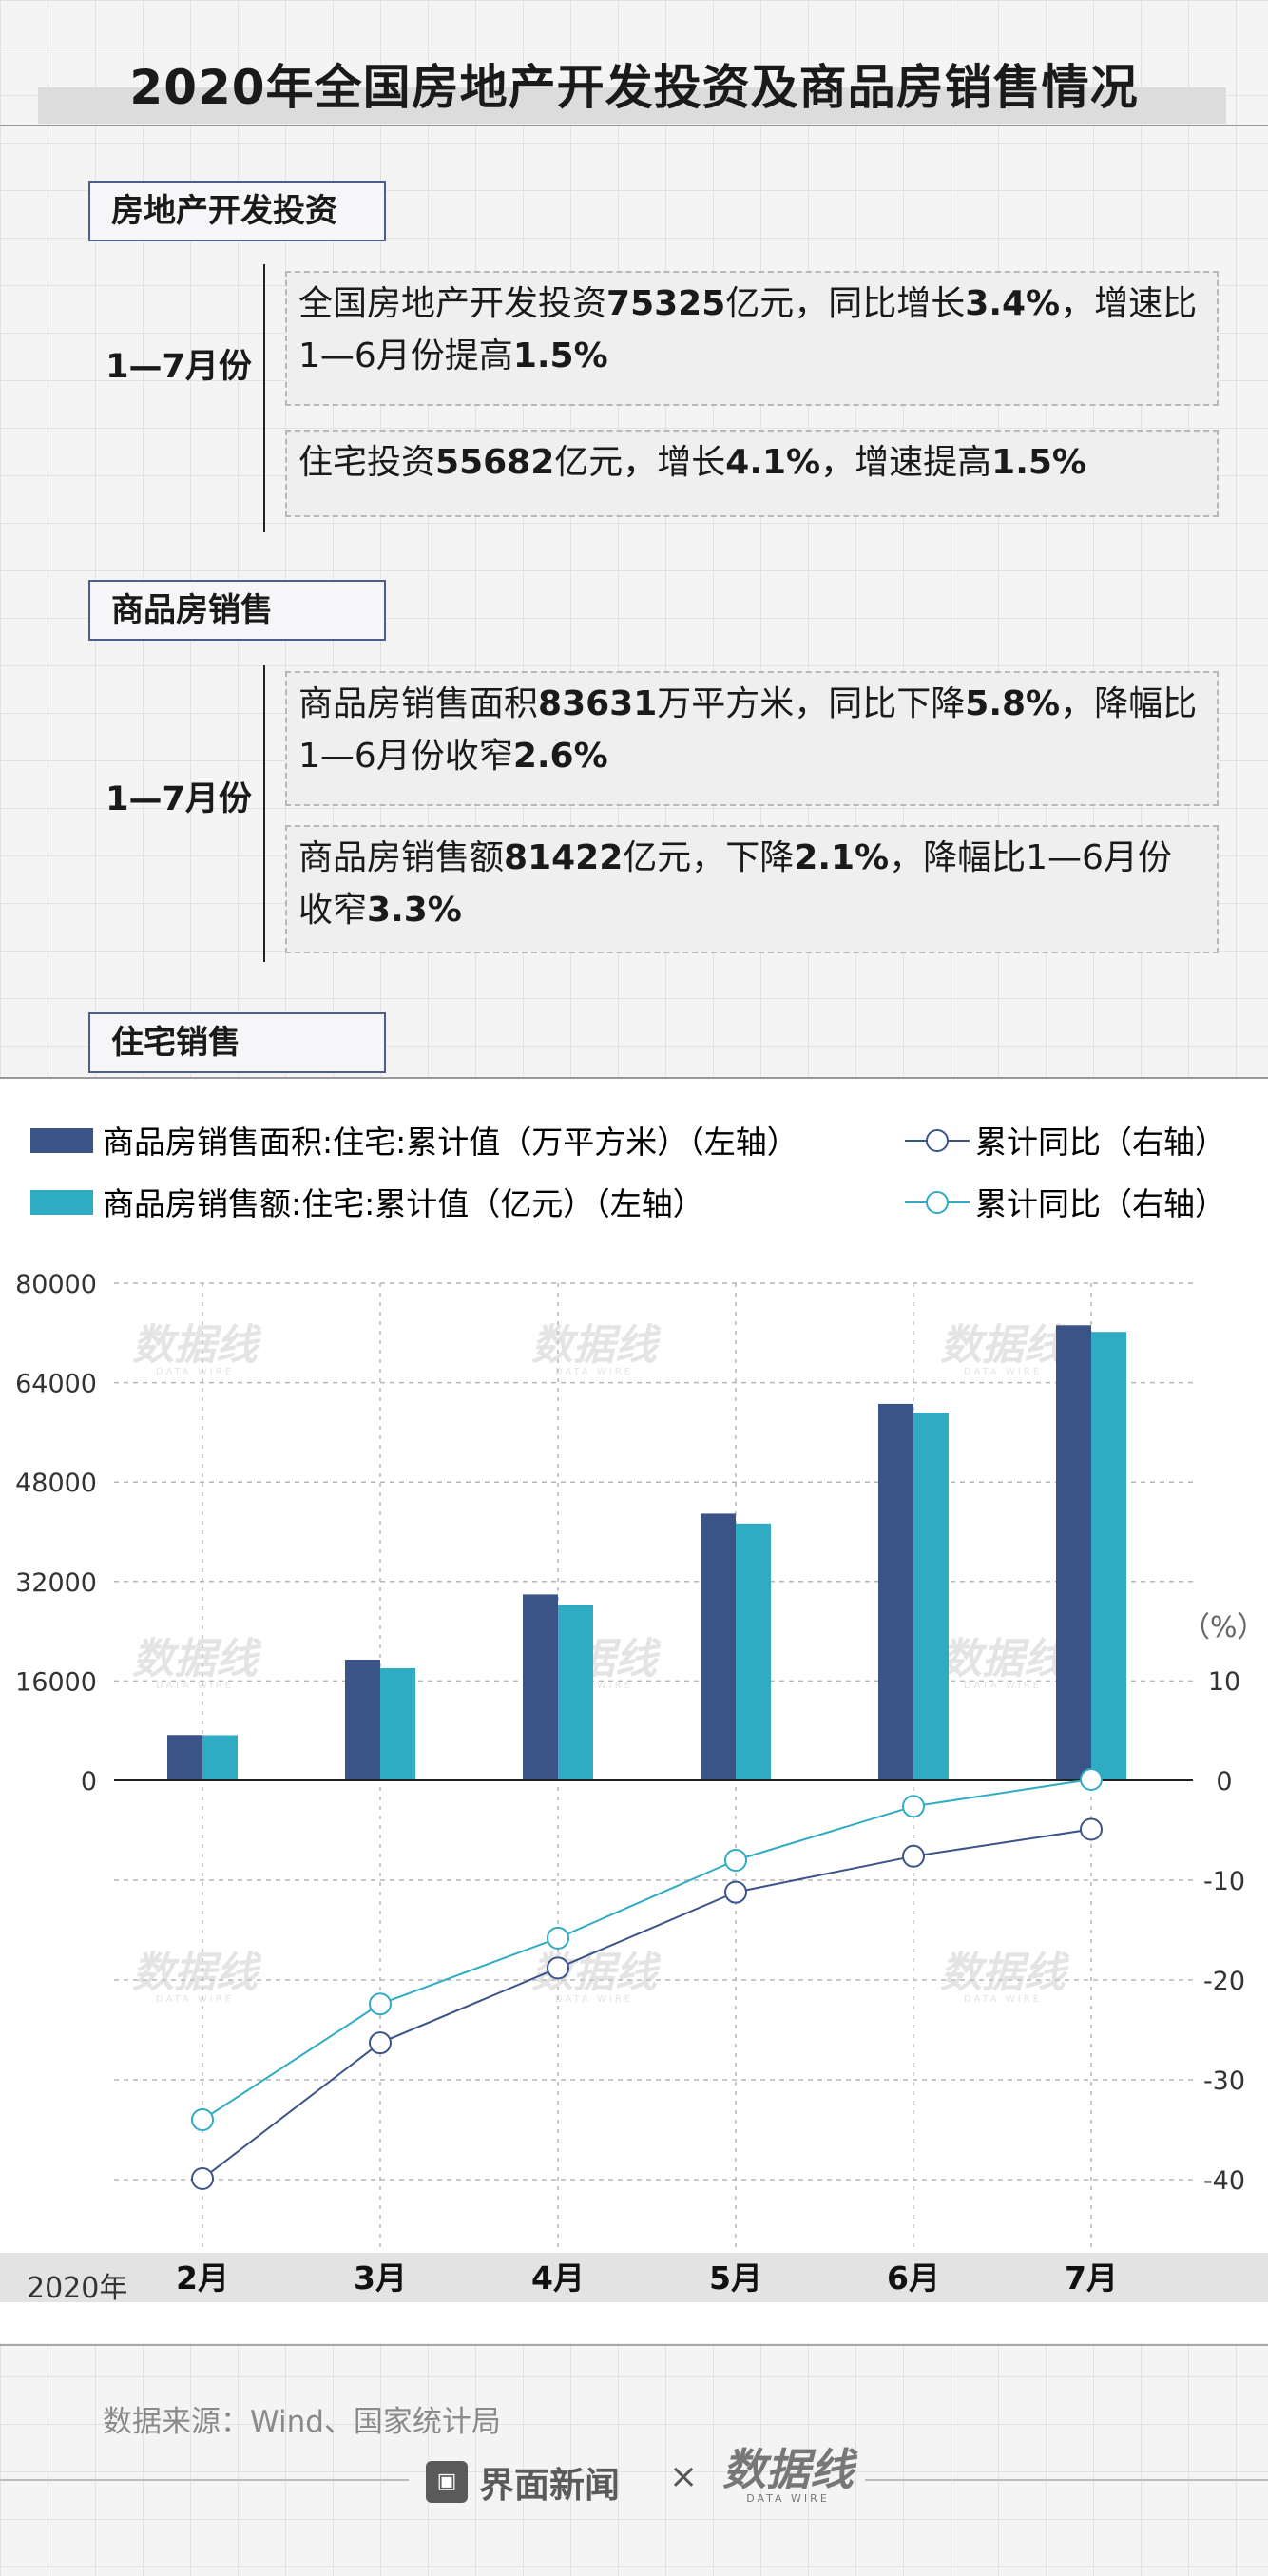 The width and height of the screenshot is (1268, 2576). I want to click on section-label-sales: 商品房销售, so click(237, 610).